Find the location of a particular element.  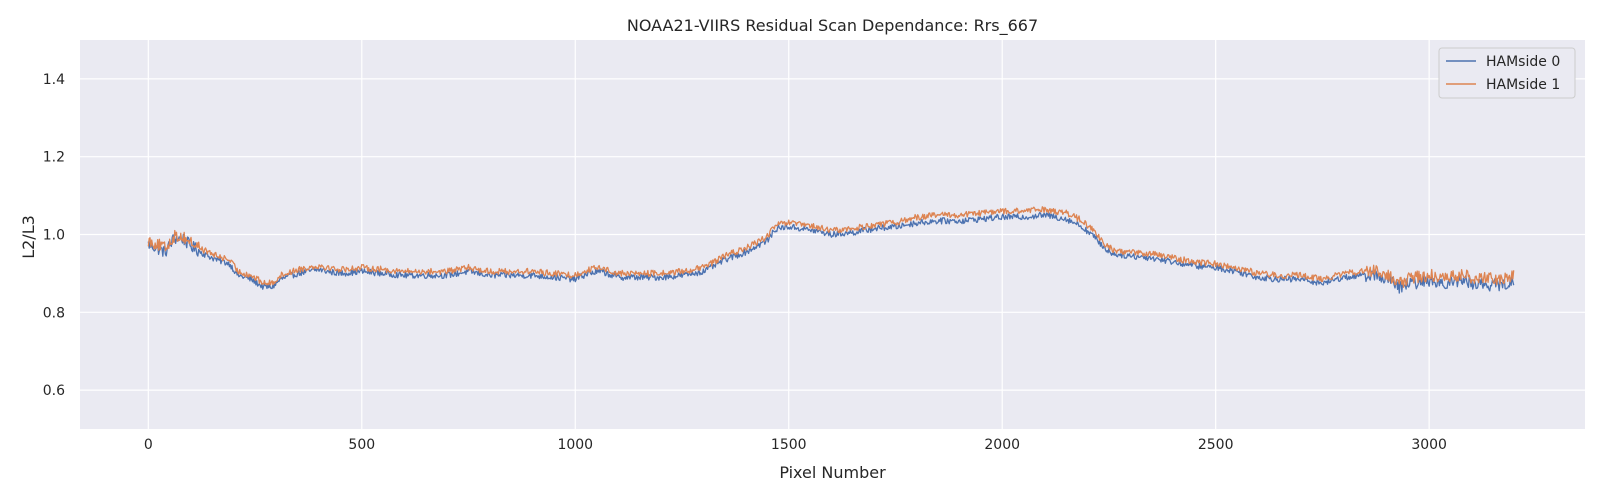

x-tick-label: 0 is located at coordinates (148, 445).